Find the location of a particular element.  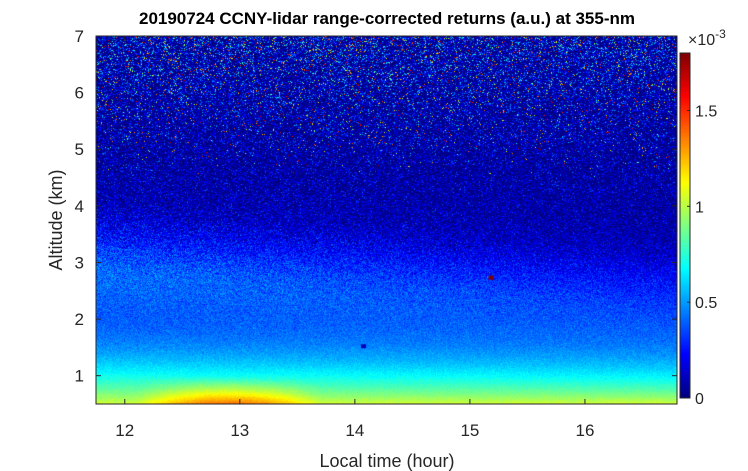

colorbar-tick-label: 0.5 is located at coordinates (706, 303).